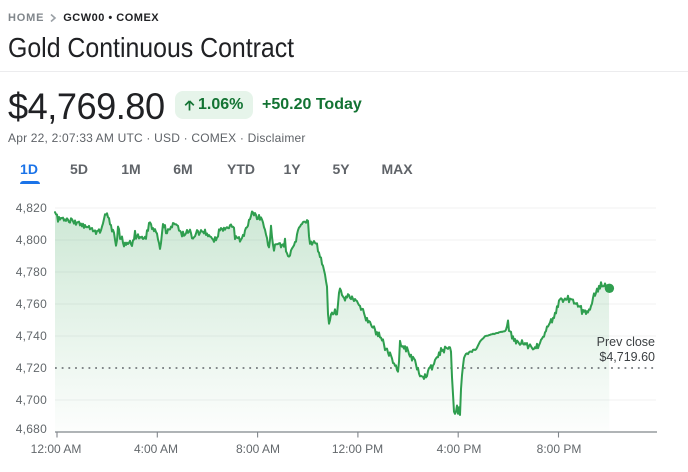 Image resolution: width=688 pixels, height=472 pixels. What do you see at coordinates (31, 429) in the screenshot?
I see `svg-text: 4,680` at bounding box center [31, 429].